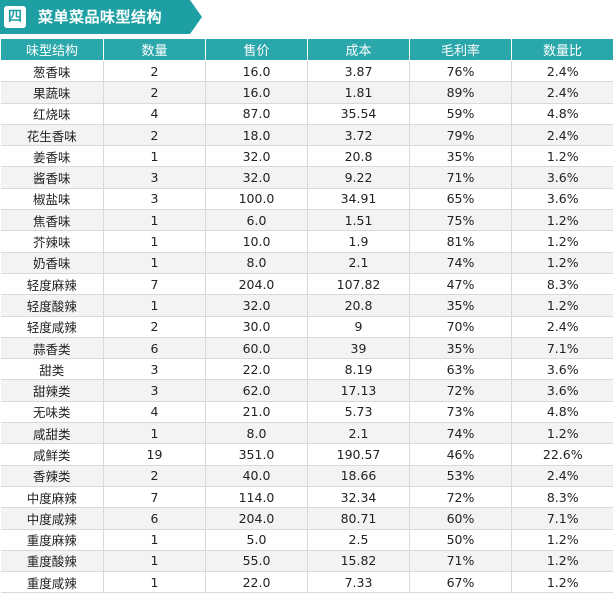 The height and width of the screenshot is (597, 613). Describe the element at coordinates (358, 561) in the screenshot. I see `cell-cost: 15.82` at that location.